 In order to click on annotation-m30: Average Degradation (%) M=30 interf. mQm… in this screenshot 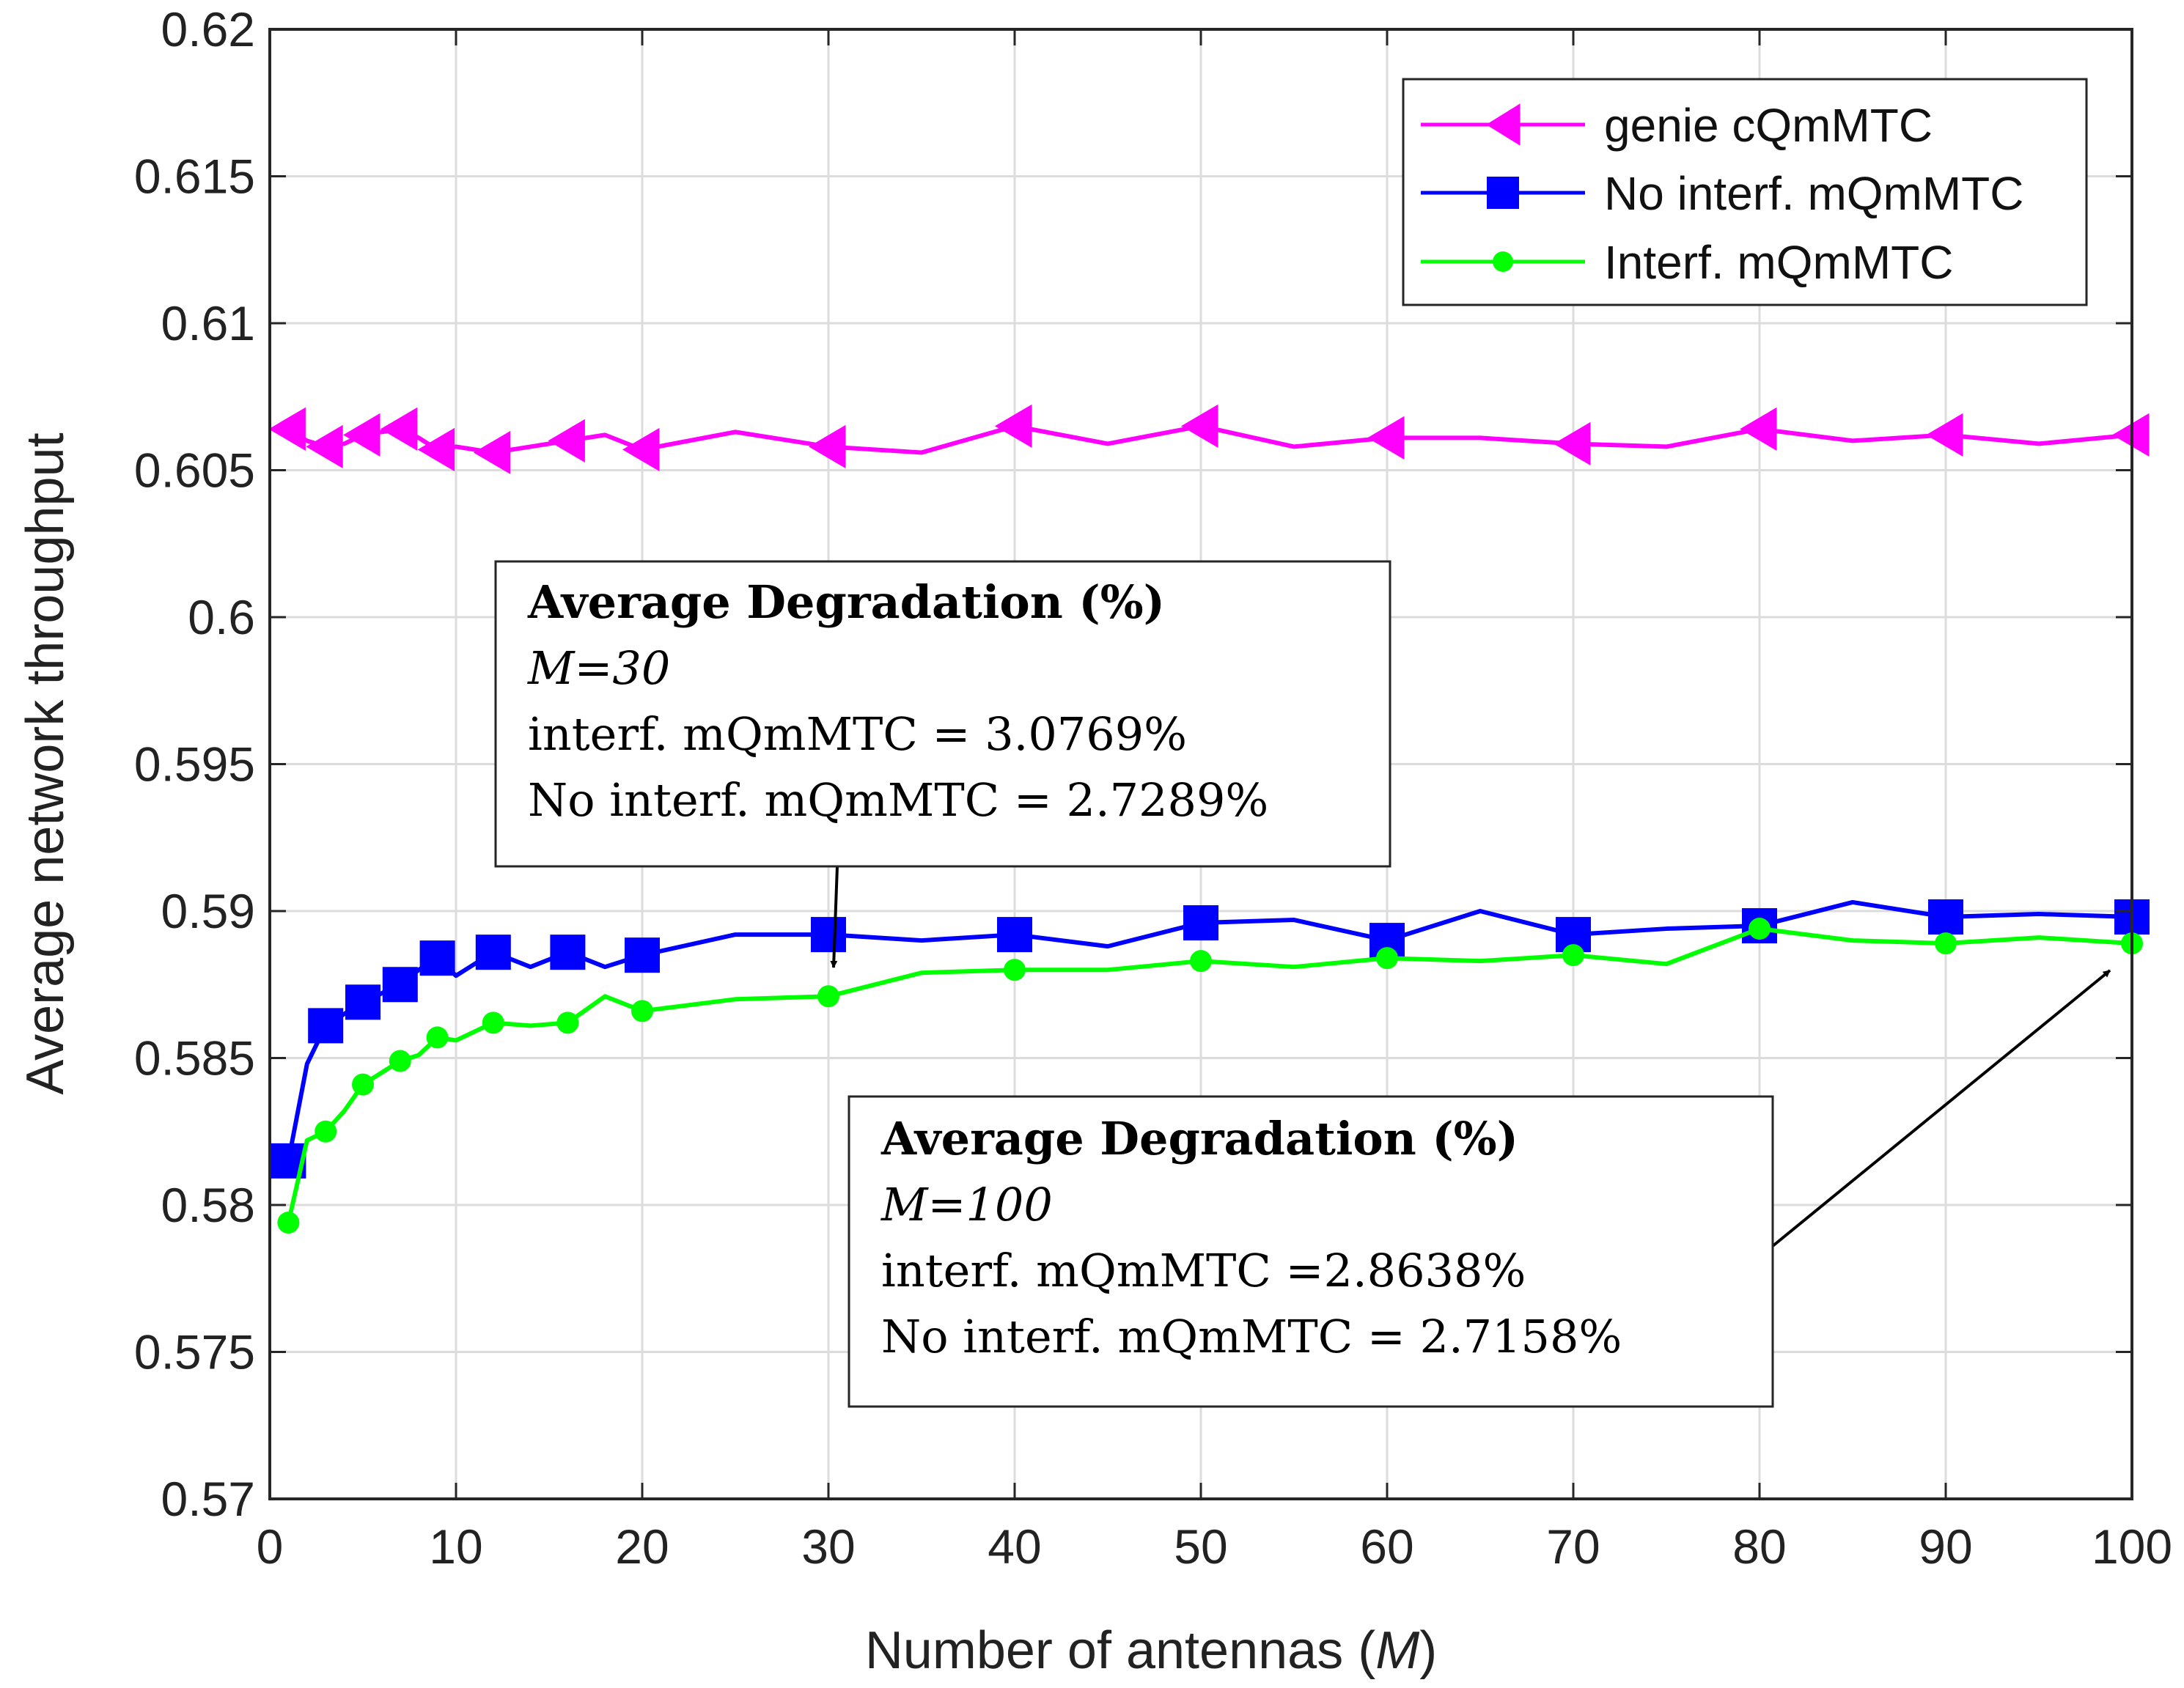, I will do `click(942, 764)`.